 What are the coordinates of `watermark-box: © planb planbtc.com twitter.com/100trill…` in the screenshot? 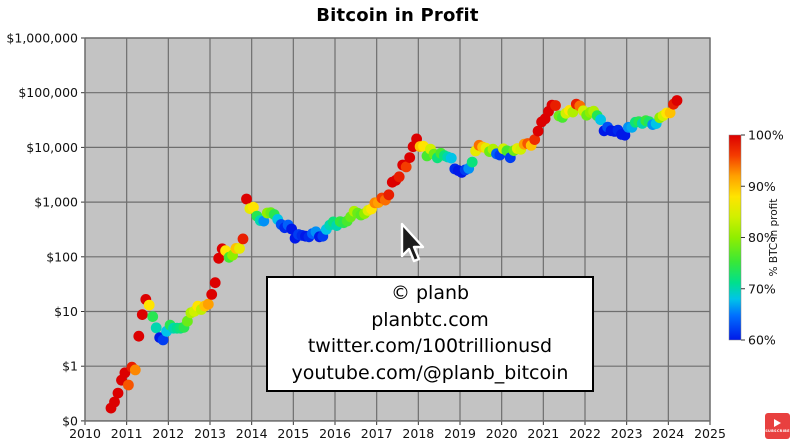 It's located at (430, 334).